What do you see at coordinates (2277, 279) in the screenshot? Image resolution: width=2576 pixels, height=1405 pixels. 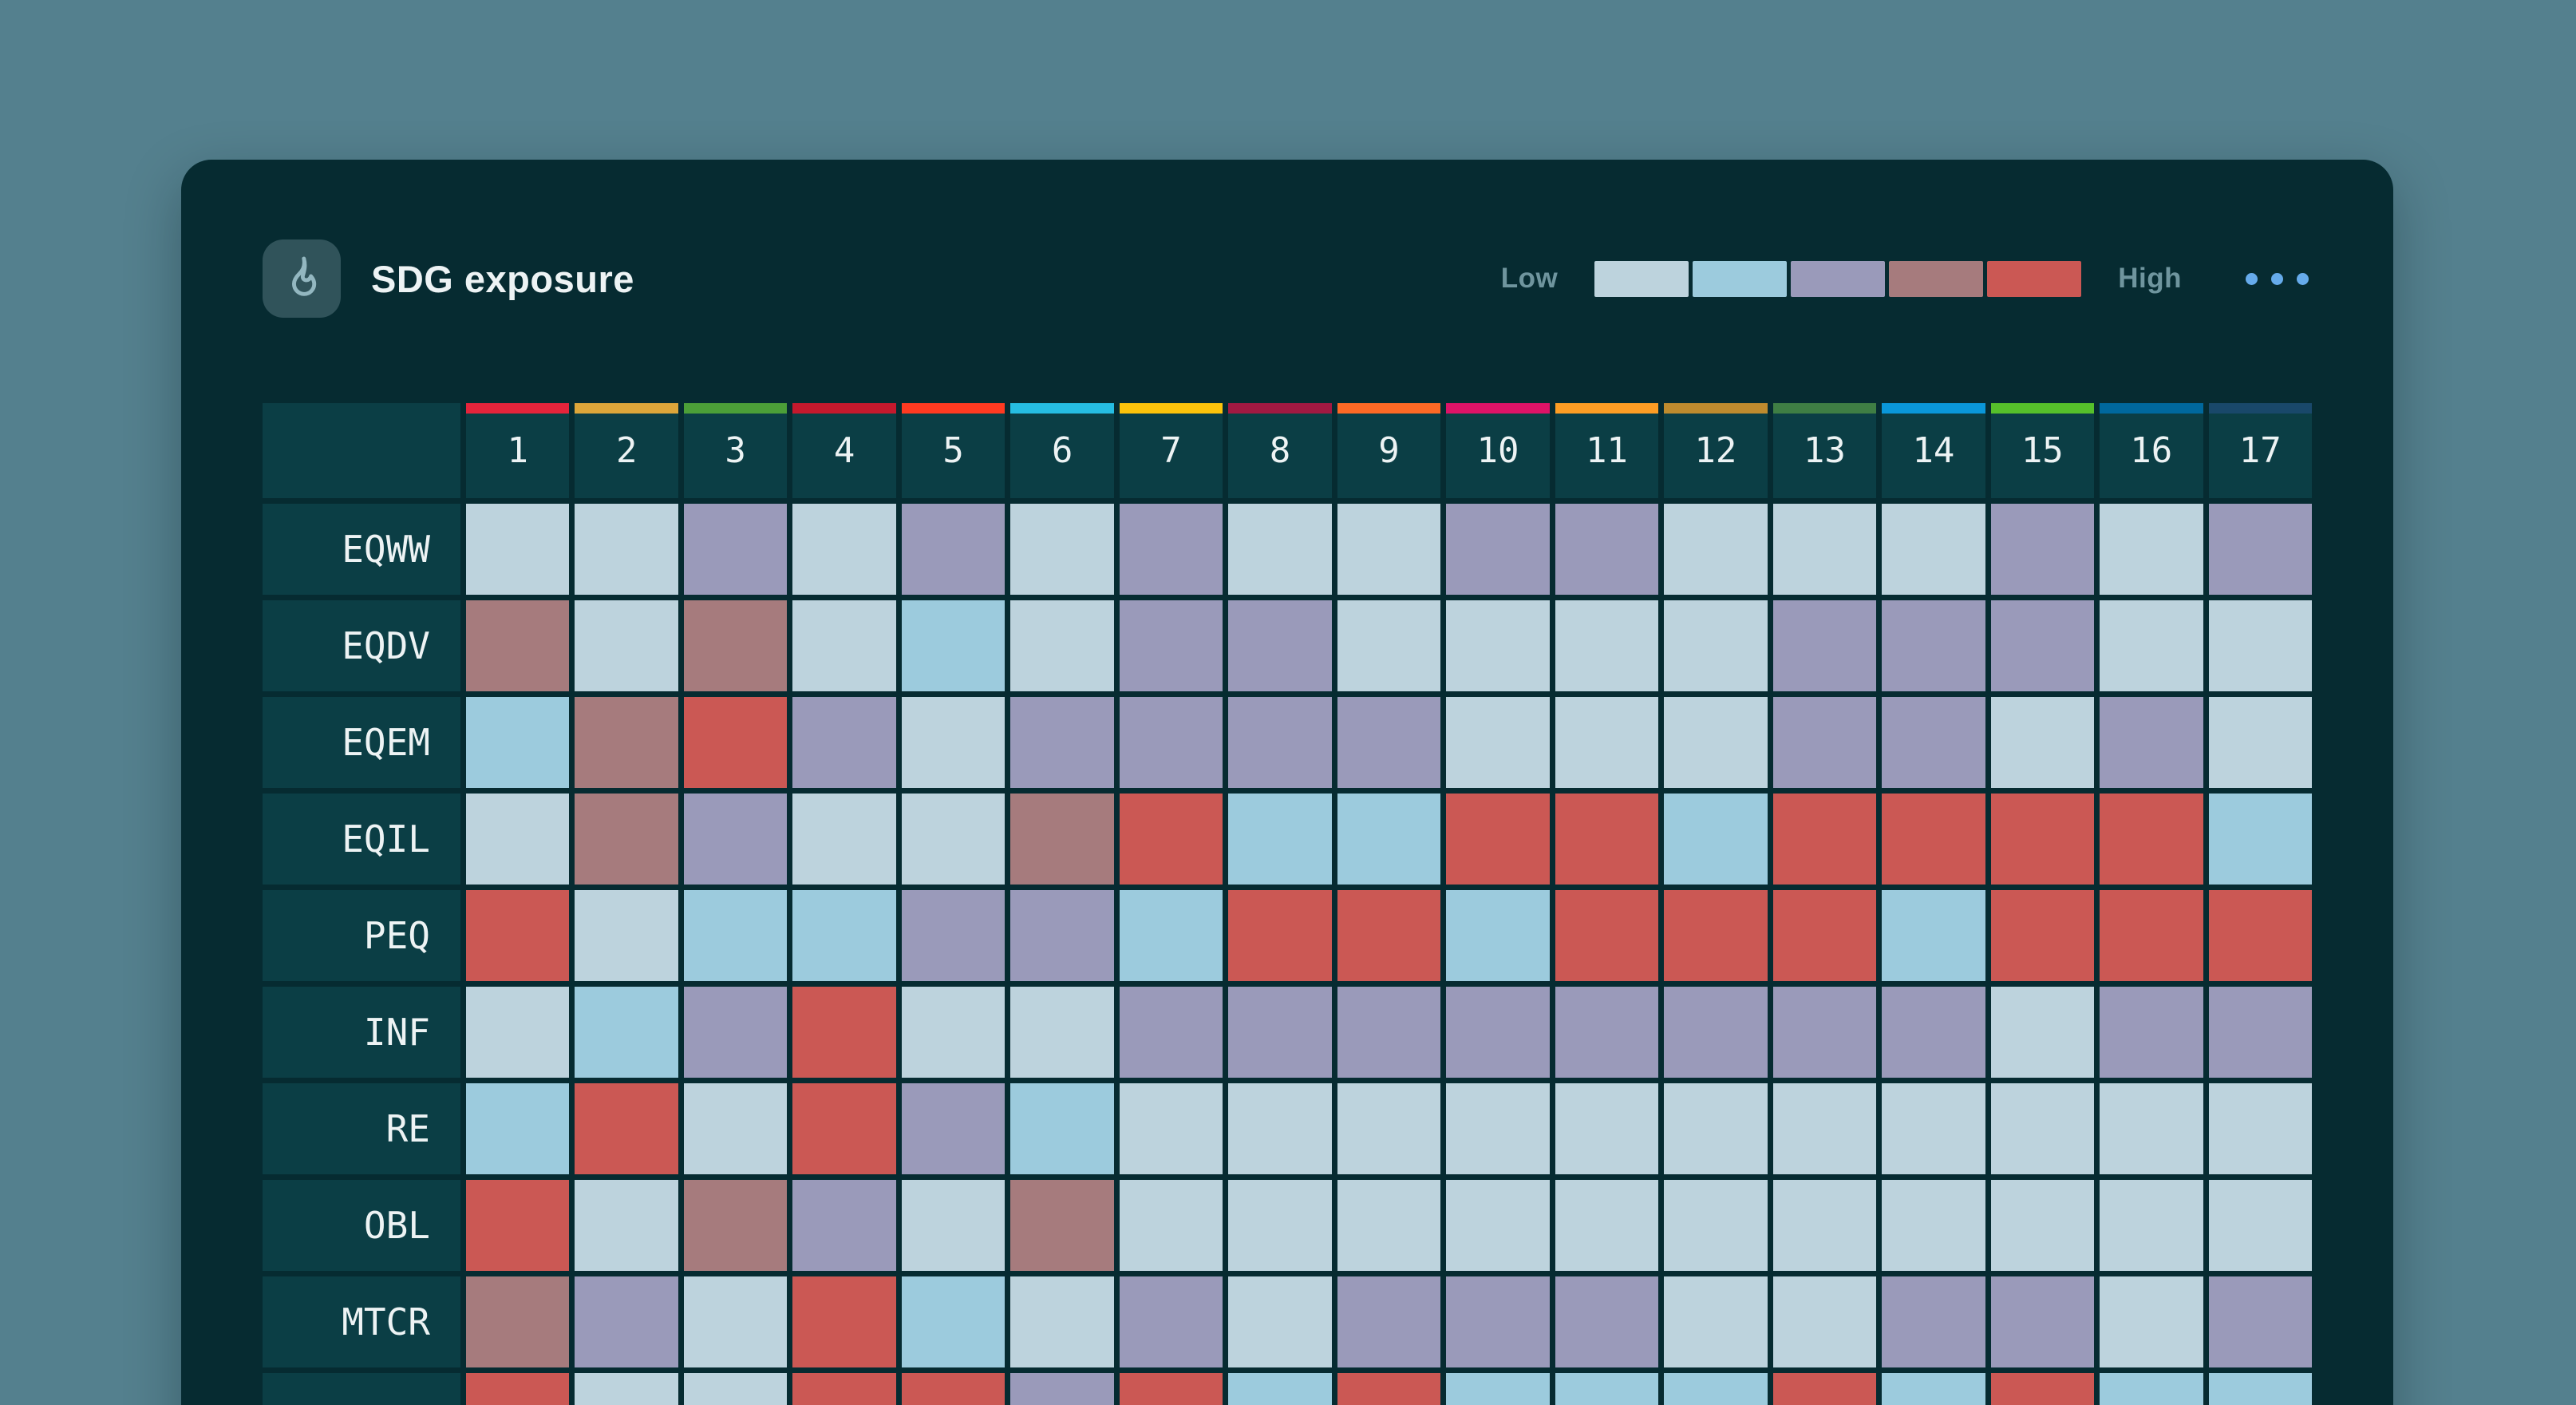 I see `overflow-menu-button` at bounding box center [2277, 279].